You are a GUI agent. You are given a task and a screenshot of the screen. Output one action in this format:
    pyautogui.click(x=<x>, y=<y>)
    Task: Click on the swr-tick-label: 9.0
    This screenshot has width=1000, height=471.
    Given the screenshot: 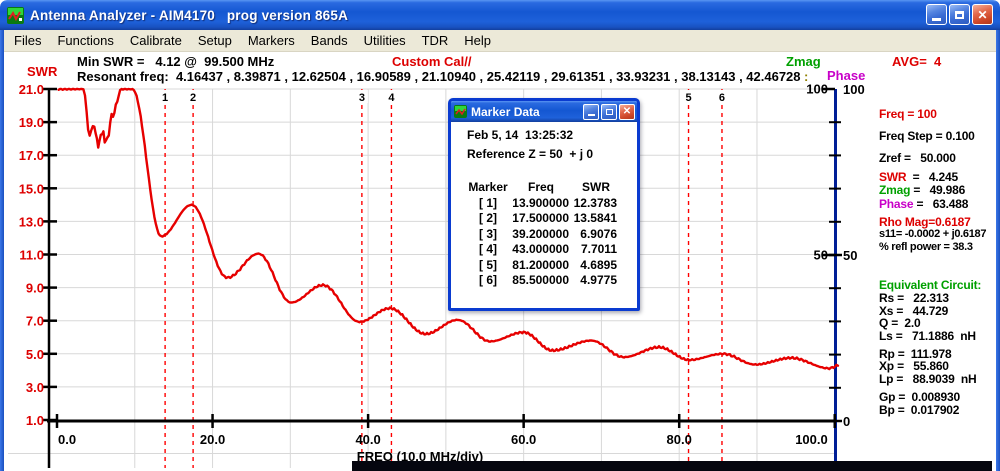 What is the action you would take?
    pyautogui.click(x=35, y=288)
    